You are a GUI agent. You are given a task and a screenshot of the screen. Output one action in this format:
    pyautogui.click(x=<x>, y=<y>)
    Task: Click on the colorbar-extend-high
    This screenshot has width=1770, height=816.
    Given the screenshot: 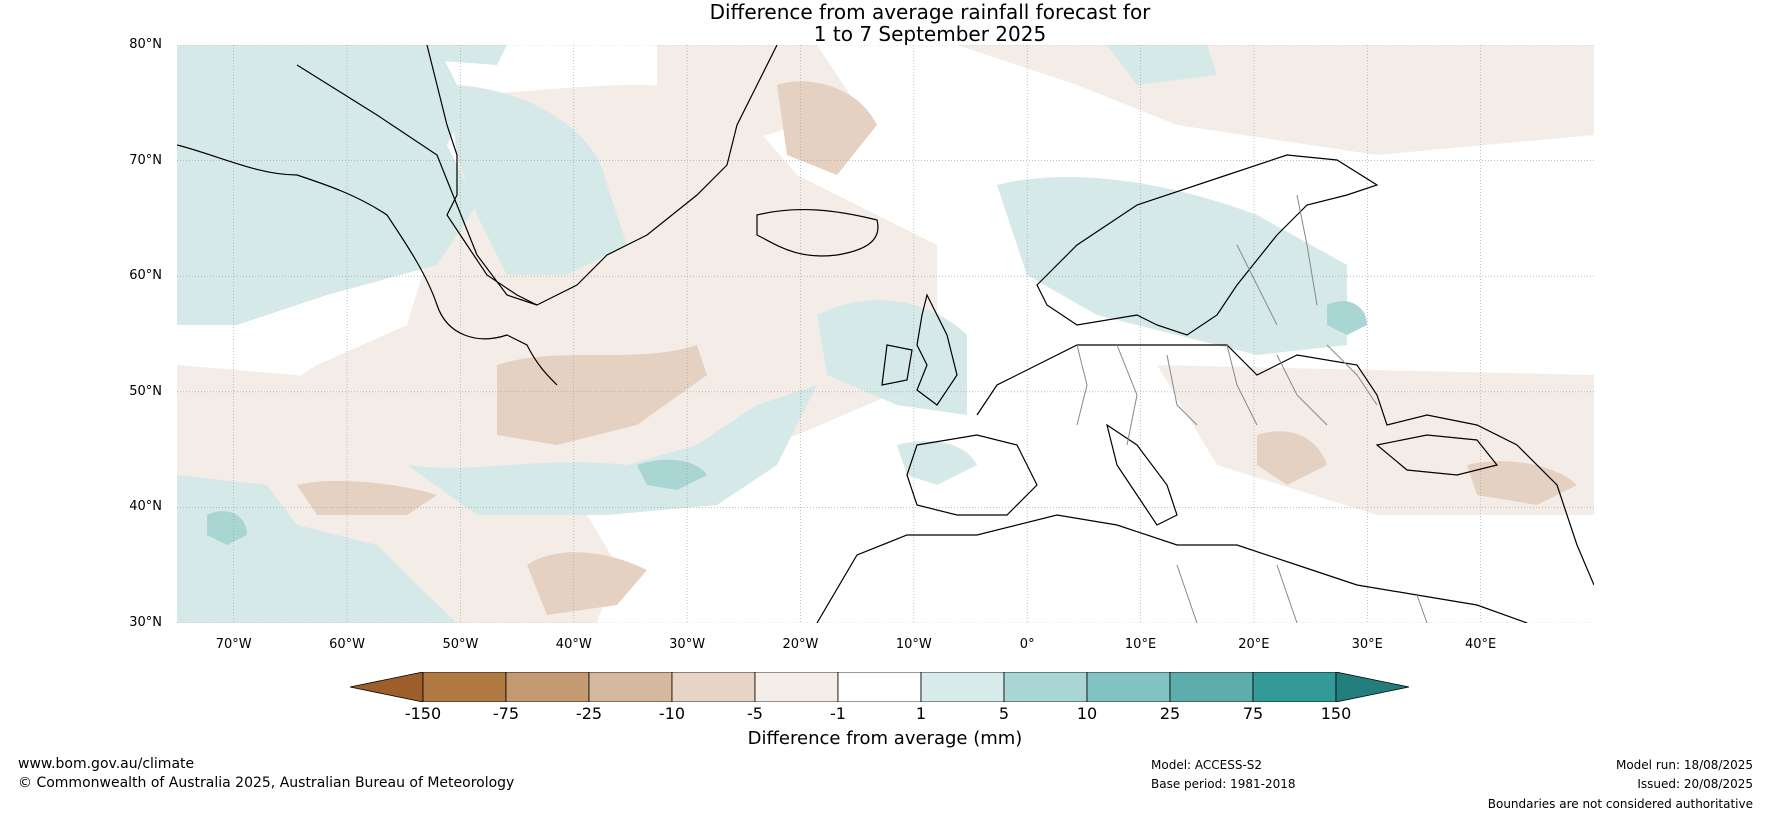 What is the action you would take?
    pyautogui.click(x=1372, y=687)
    